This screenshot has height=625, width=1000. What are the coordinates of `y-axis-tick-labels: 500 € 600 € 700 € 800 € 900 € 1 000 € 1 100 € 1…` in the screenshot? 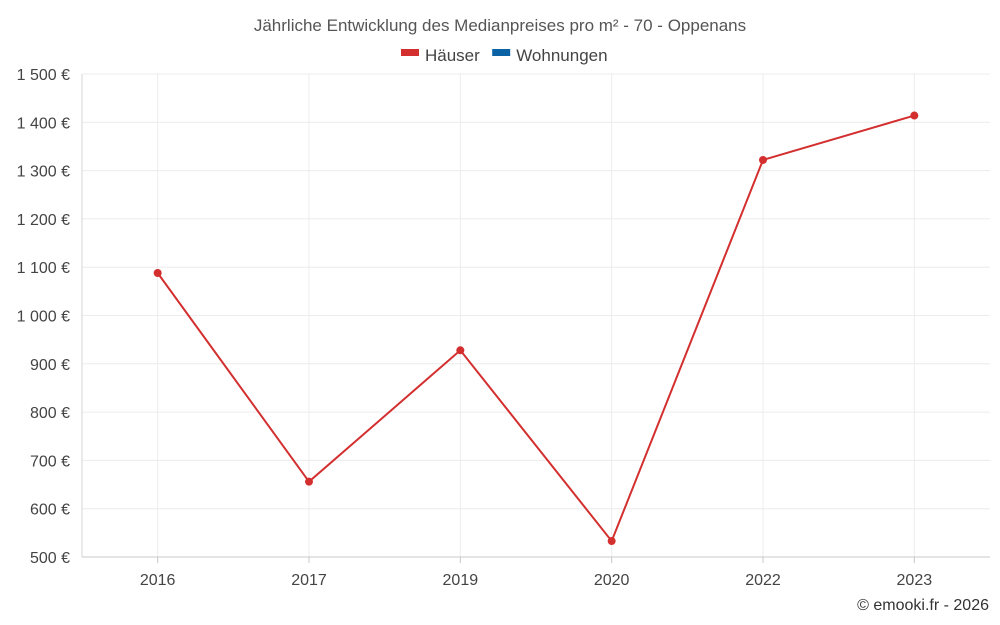 It's located at (43, 317).